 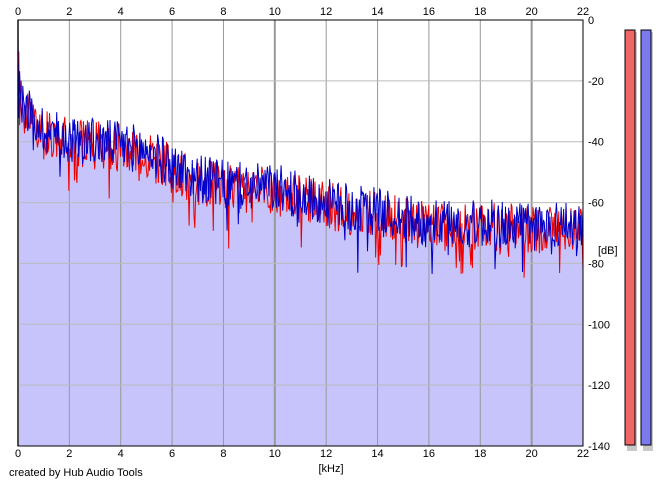 I want to click on y-tick-label: -80, so click(x=596, y=264).